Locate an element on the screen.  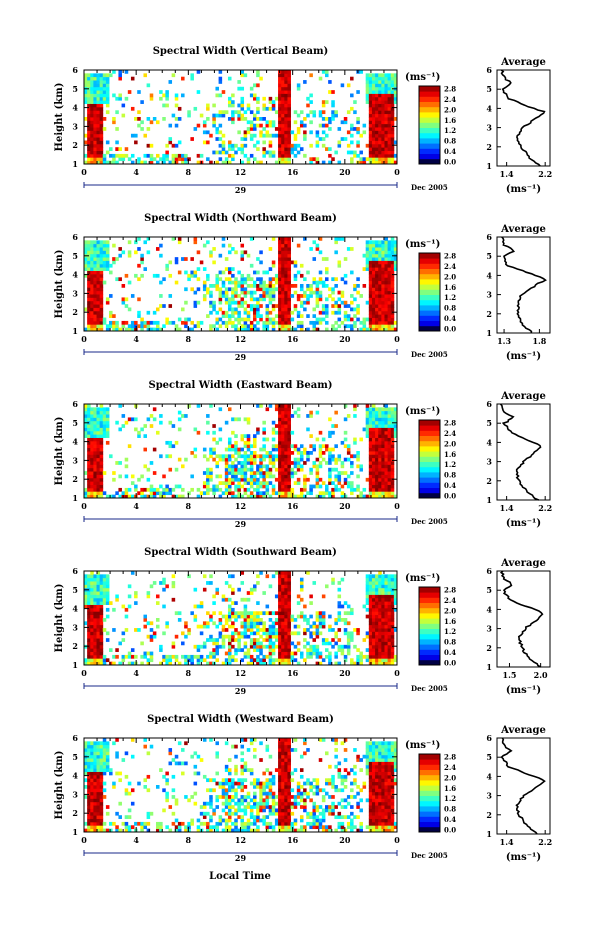
y-axis-label: Height (km) is located at coordinates (59, 284).